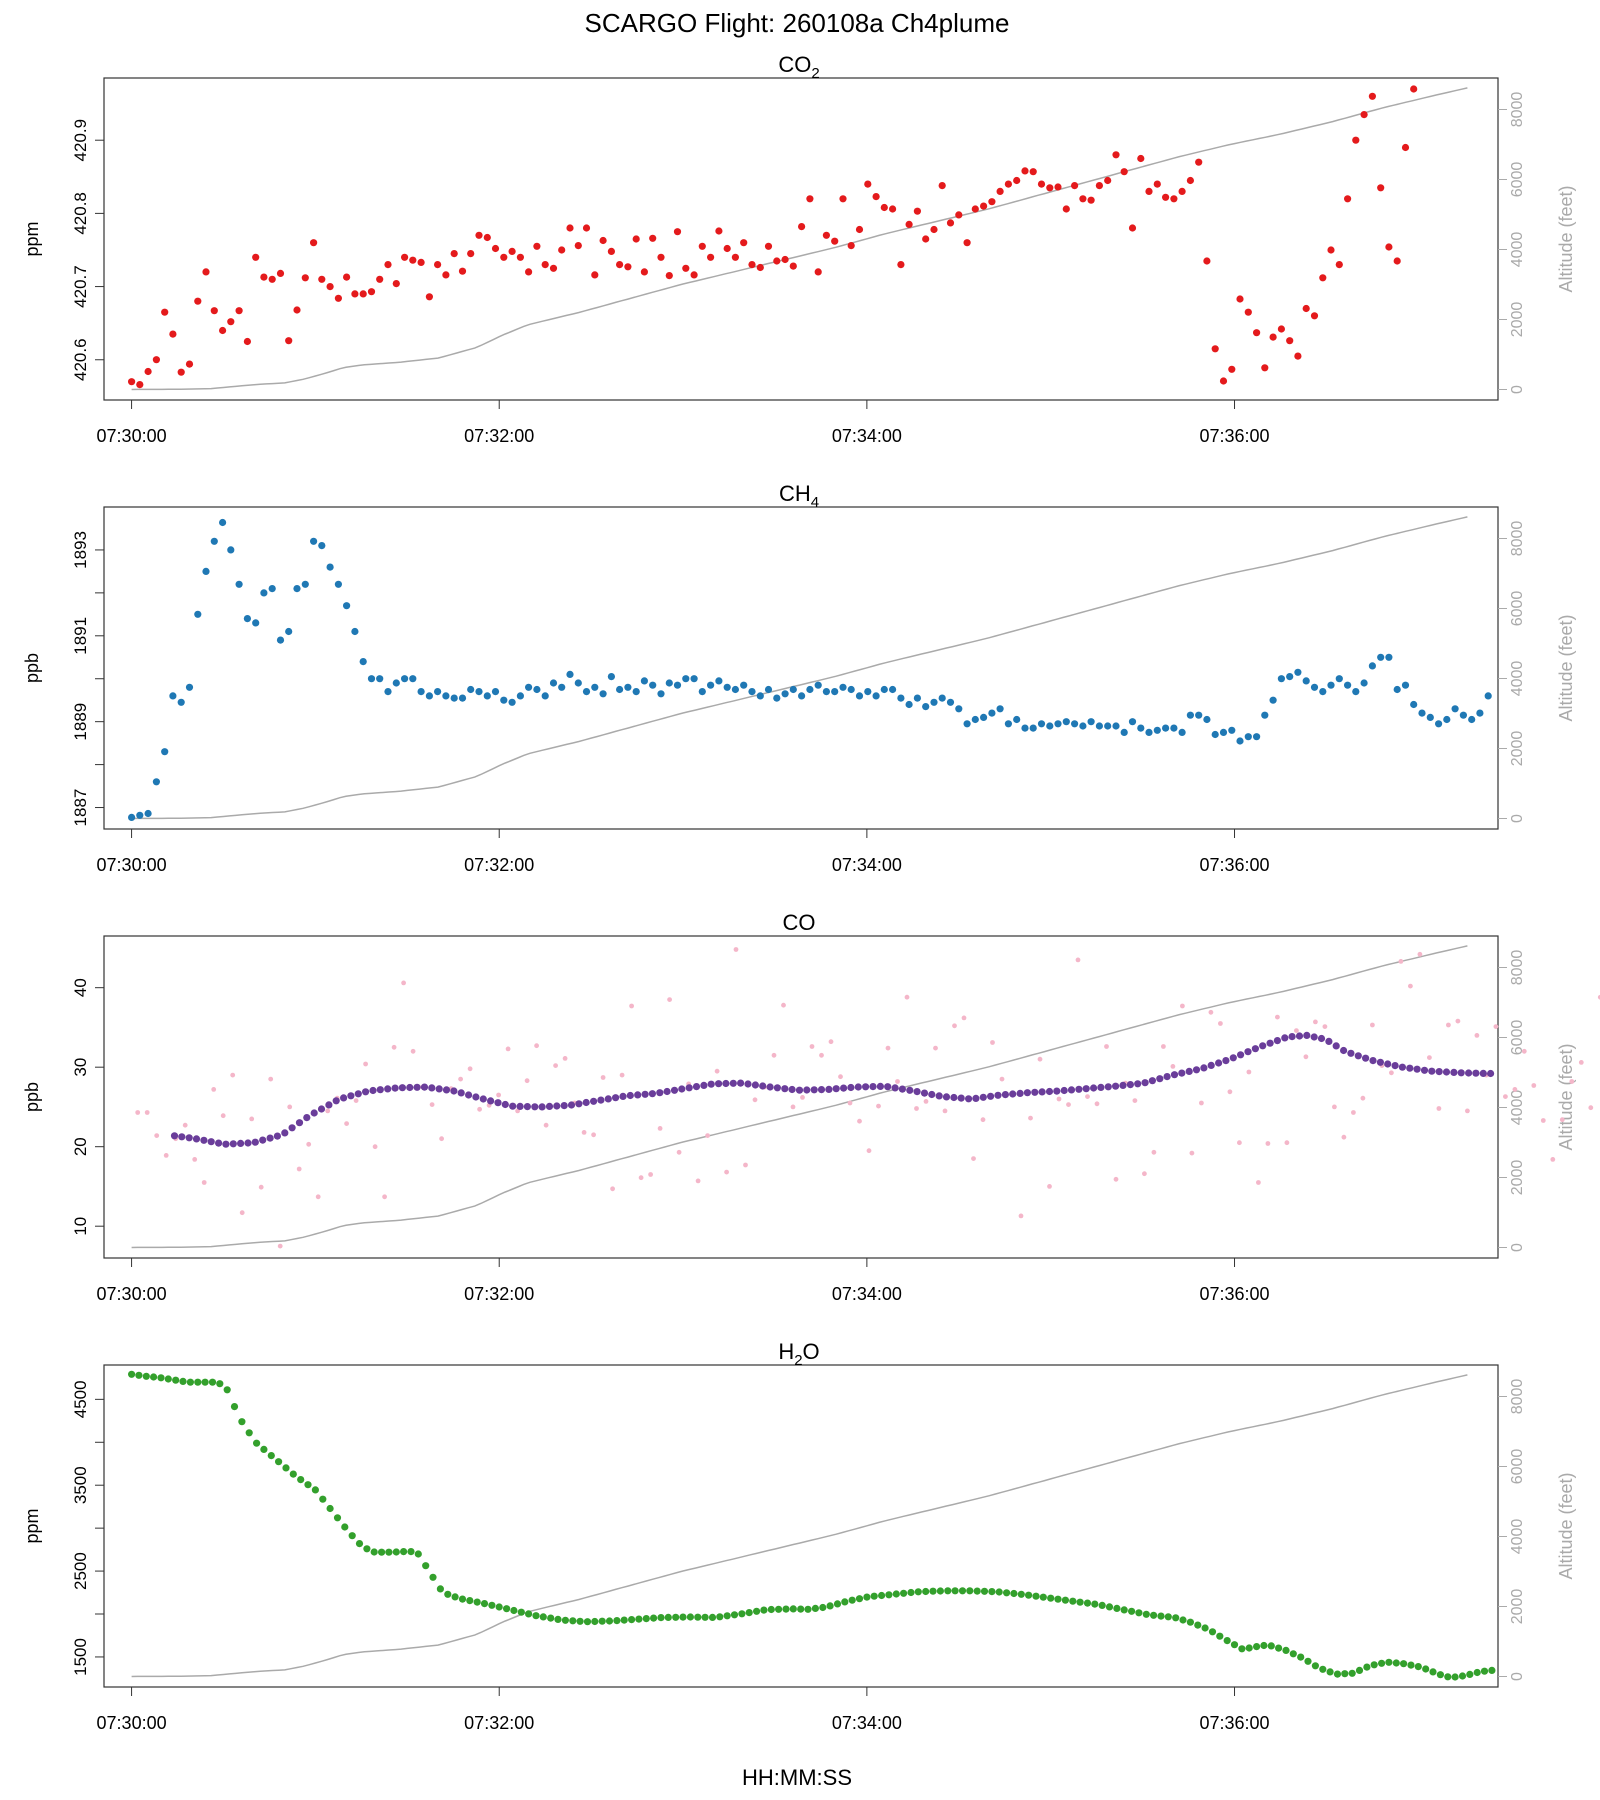 The image size is (1600, 1800). I want to click on alt-tick-label-co: 4000, so click(1517, 1108).